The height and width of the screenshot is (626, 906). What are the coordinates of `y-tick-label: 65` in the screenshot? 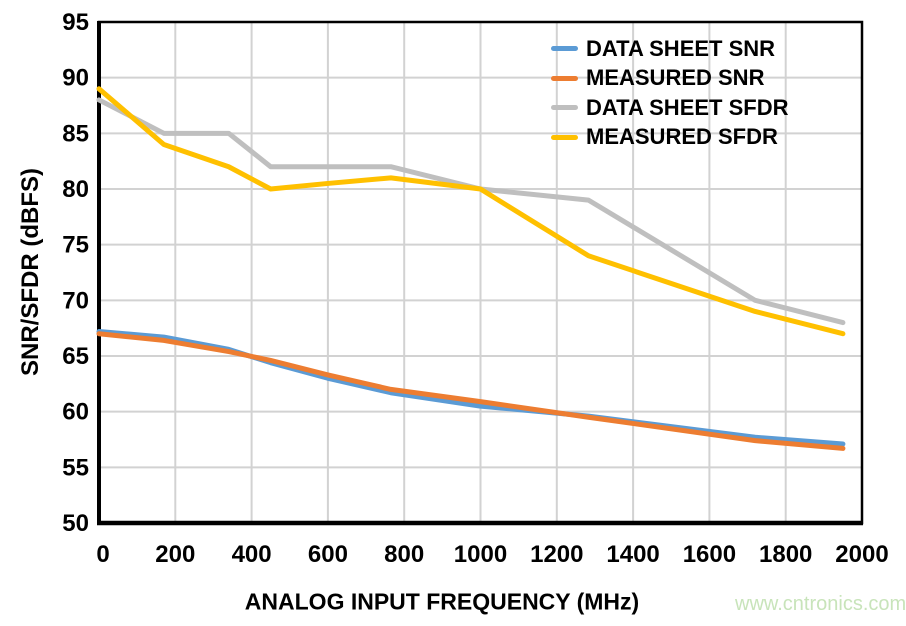 It's located at (75, 356).